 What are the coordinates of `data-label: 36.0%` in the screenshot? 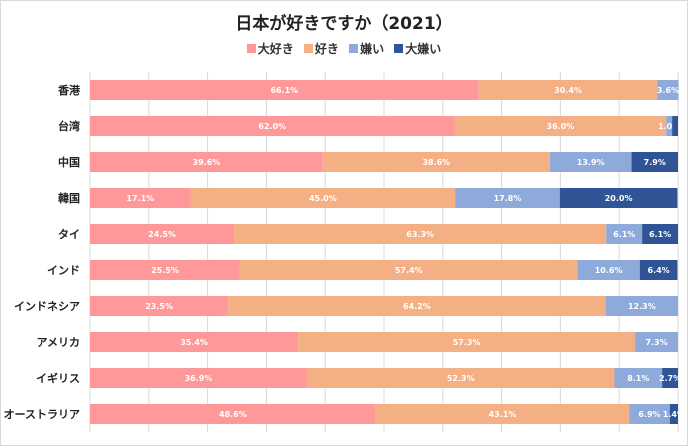 It's located at (561, 126).